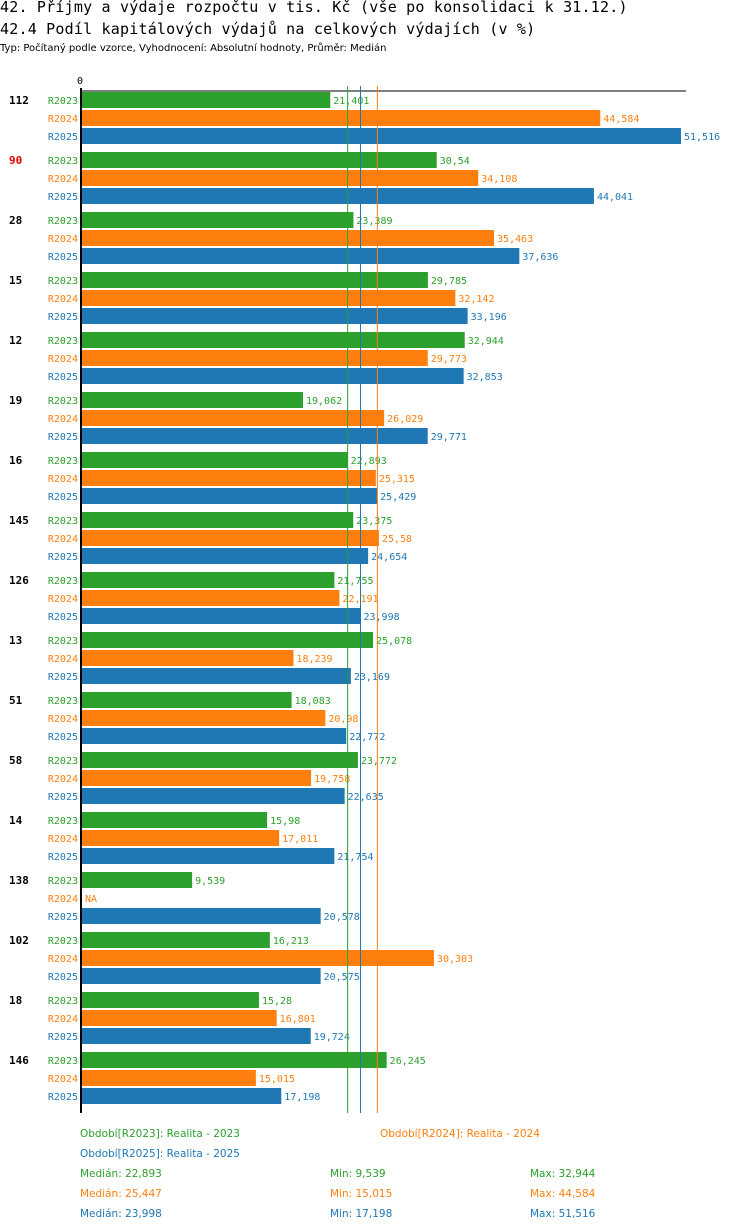 This screenshot has width=750, height=1232. What do you see at coordinates (372, 677) in the screenshot?
I see `data-label: 23,169` at bounding box center [372, 677].